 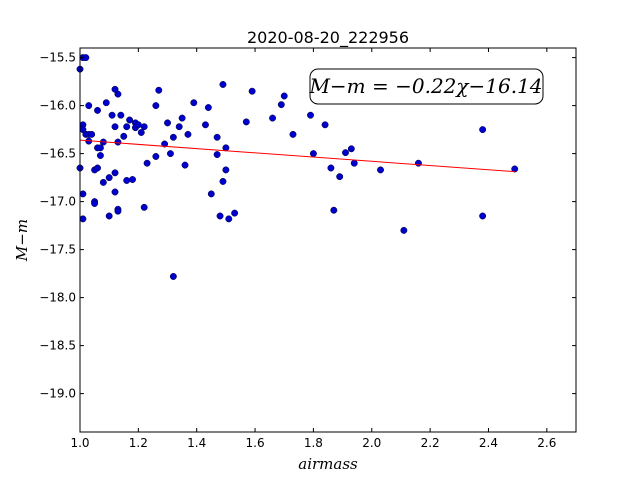 I want to click on y-tick-label: −16.0, so click(x=57, y=106).